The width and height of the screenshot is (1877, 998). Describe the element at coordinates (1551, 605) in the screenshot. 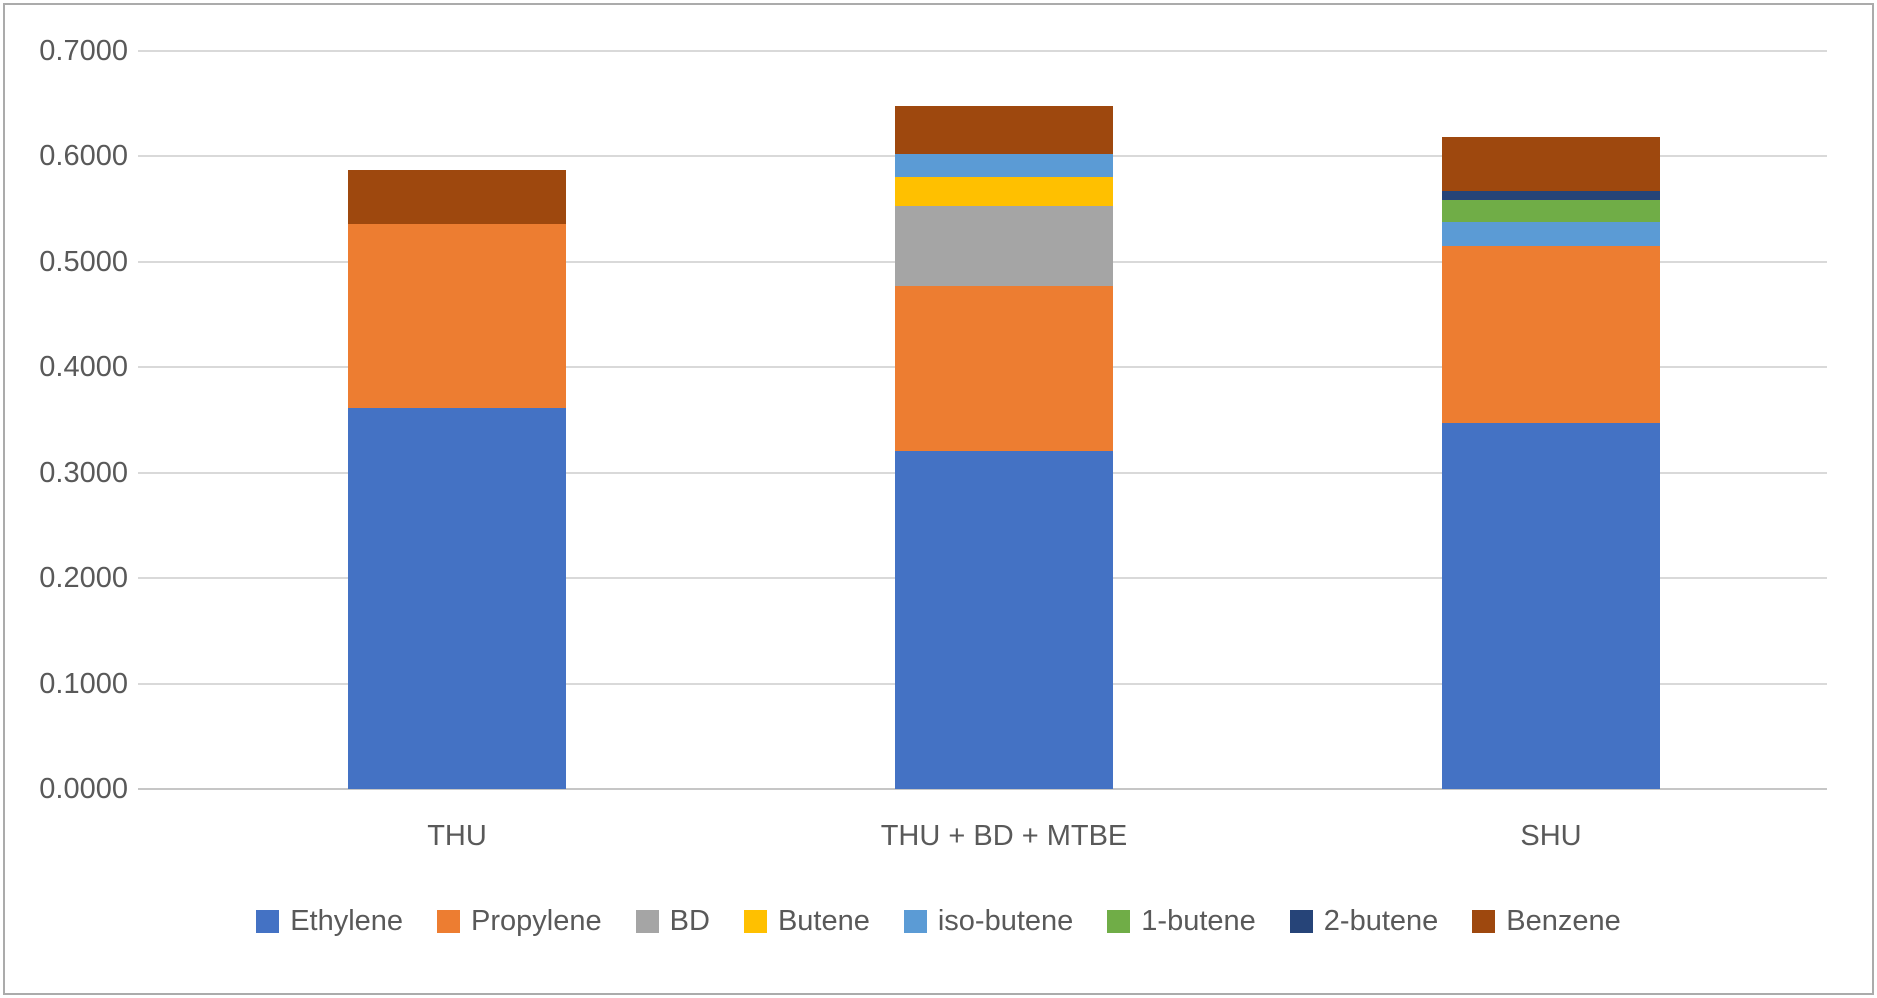

I see `bar-segment-ethylene-shu` at that location.